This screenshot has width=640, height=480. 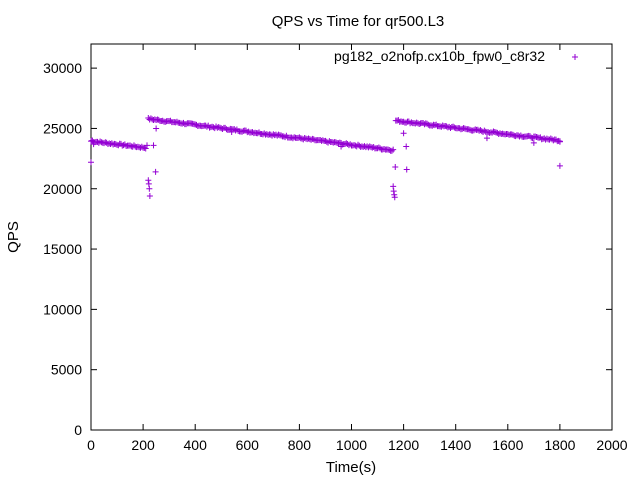 I want to click on x-tick-label: 200, so click(x=143, y=445).